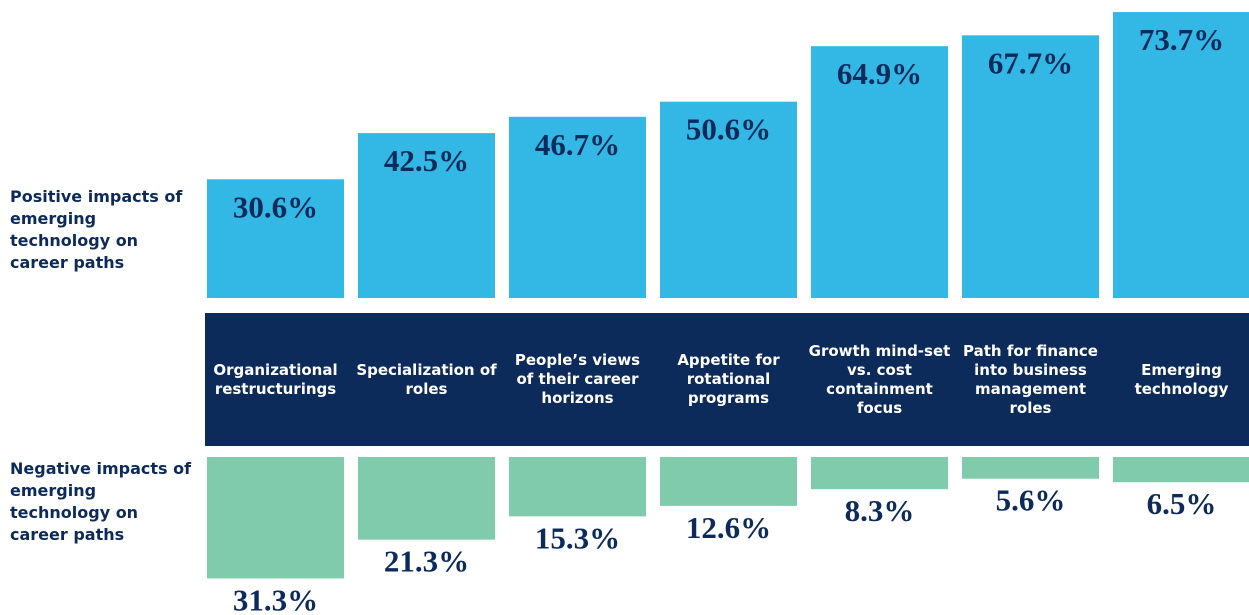 The height and width of the screenshot is (615, 1249). Describe the element at coordinates (275, 206) in the screenshot. I see `positive-value-label: 30.6%` at that location.